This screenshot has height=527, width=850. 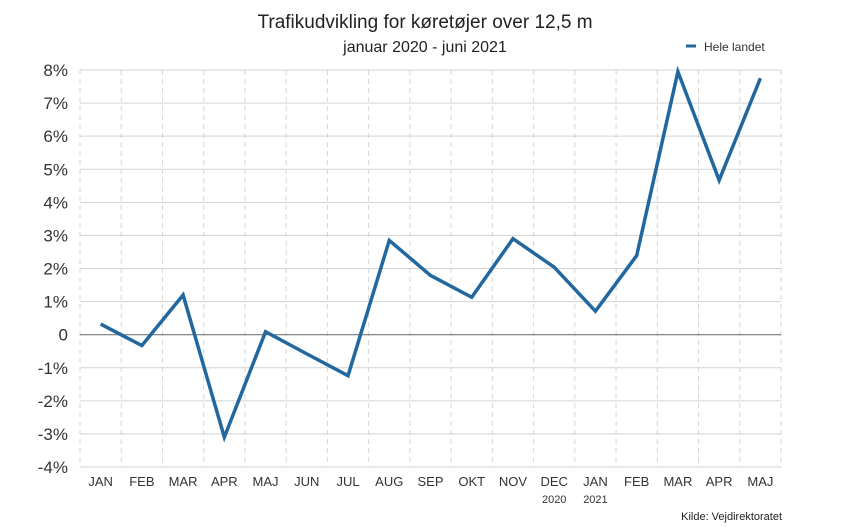 What do you see at coordinates (513, 481) in the screenshot?
I see `x-tick-label: NOV` at bounding box center [513, 481].